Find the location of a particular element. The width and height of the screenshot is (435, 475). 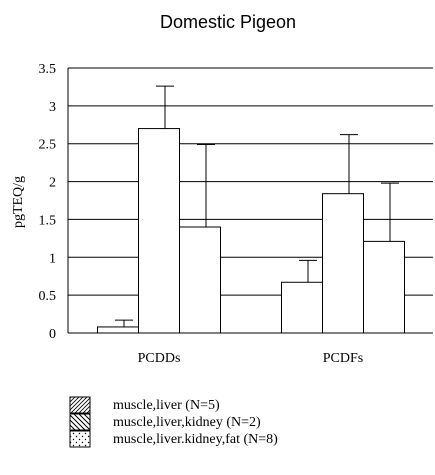

y-tick-labels: 0 0.5 1 1.5 2 2.5 3 3.5 is located at coordinates (48, 202).